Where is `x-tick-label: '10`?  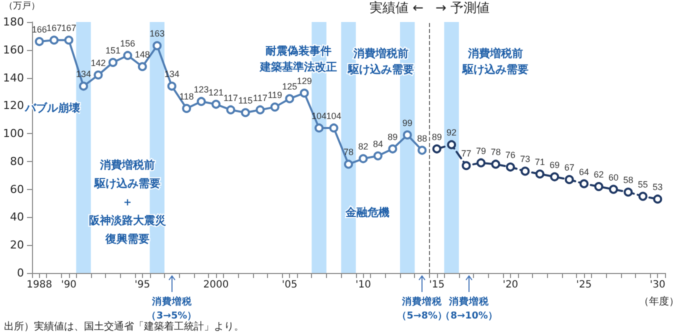 x-tick-label: '10 is located at coordinates (363, 285).